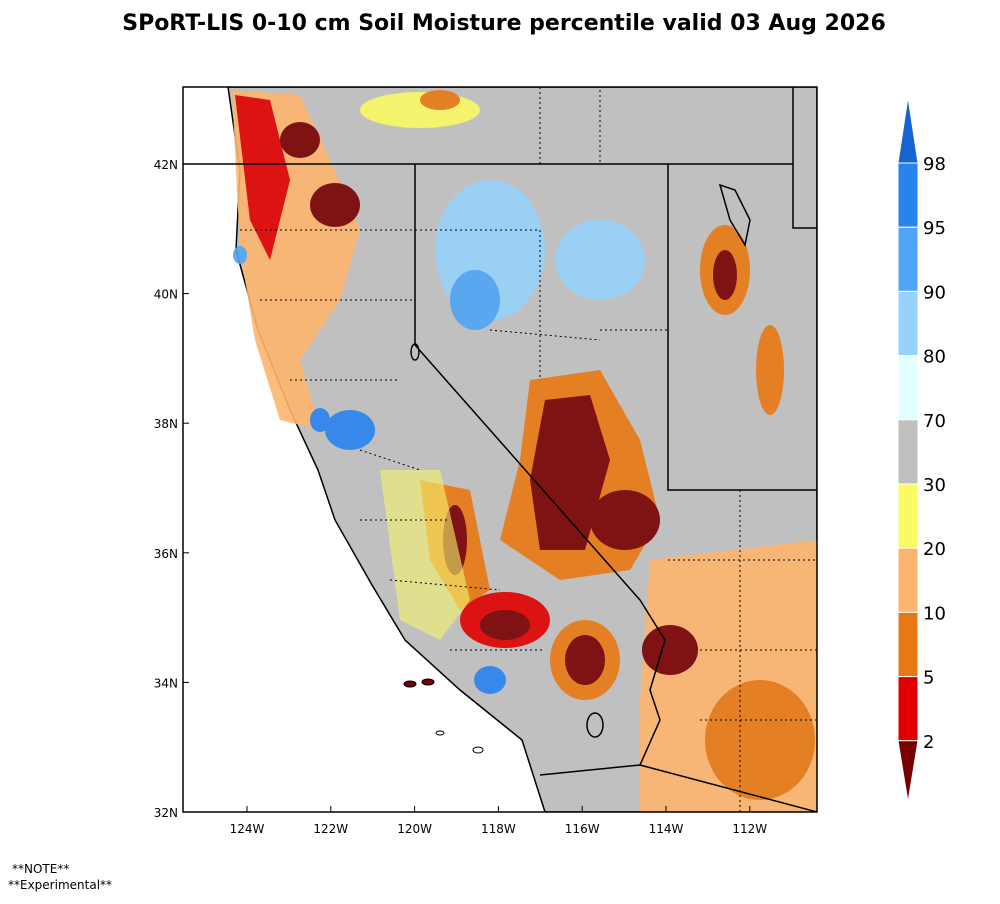 The height and width of the screenshot is (904, 1000). I want to click on lat-tick-label: 36N, so click(166, 554).